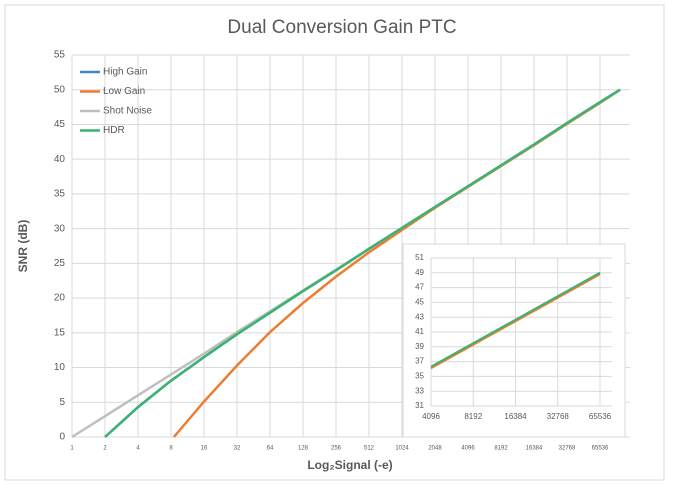 The image size is (683, 491). I want to click on y-tick-label: 40, so click(60, 159).